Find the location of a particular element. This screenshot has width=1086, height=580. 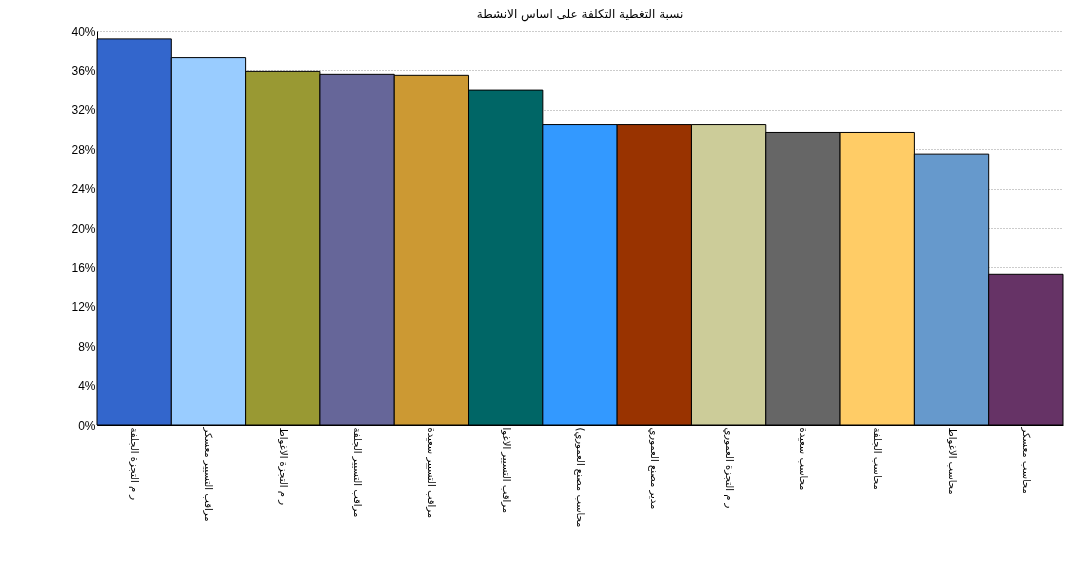

x-tick-label: مراقب التسيير معسكر is located at coordinates (209, 474).